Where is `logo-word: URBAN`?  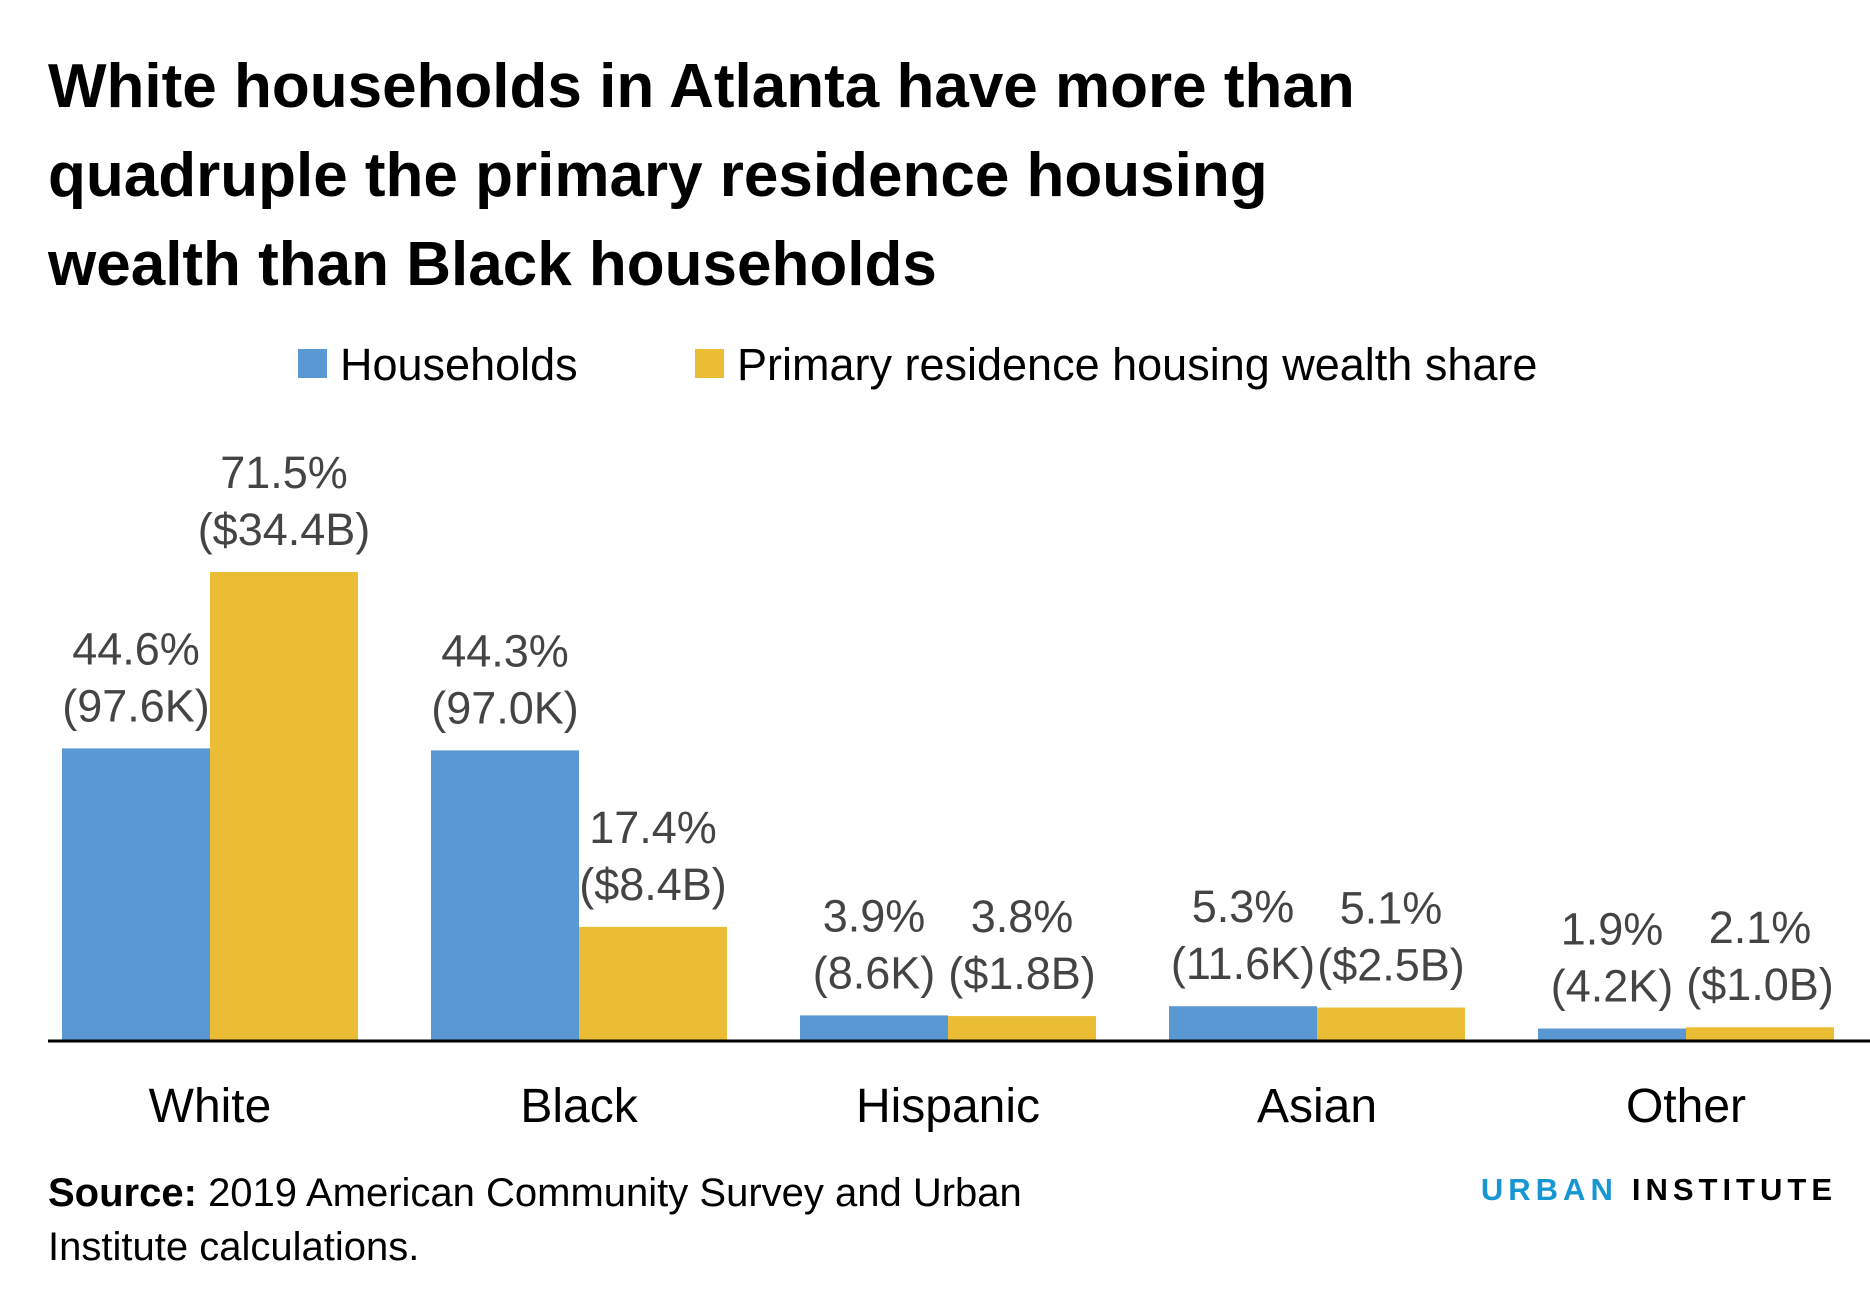
logo-word: URBAN is located at coordinates (1549, 1189).